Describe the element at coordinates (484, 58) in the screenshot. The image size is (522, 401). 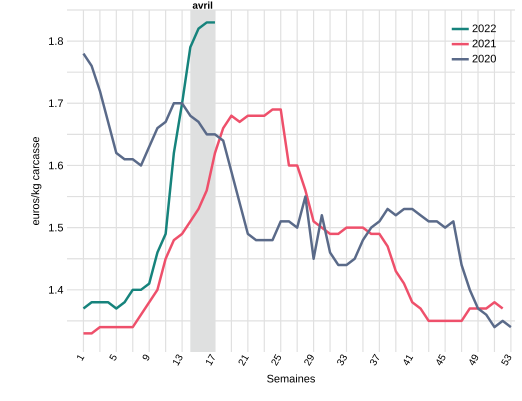
I see `legend-label: 2020` at that location.